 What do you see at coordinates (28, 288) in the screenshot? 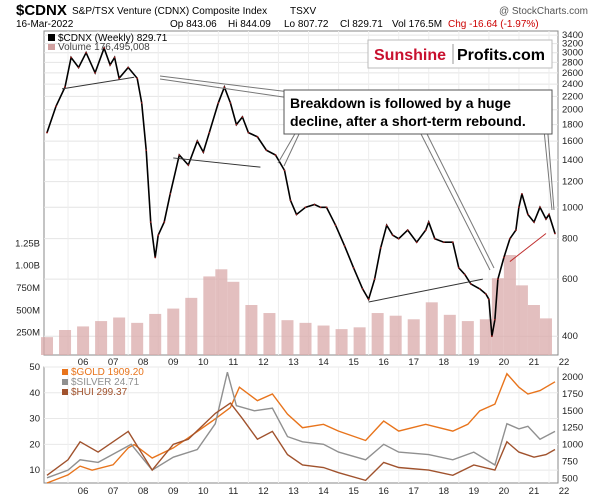
I see `volume-y-tick: 750M` at bounding box center [28, 288].